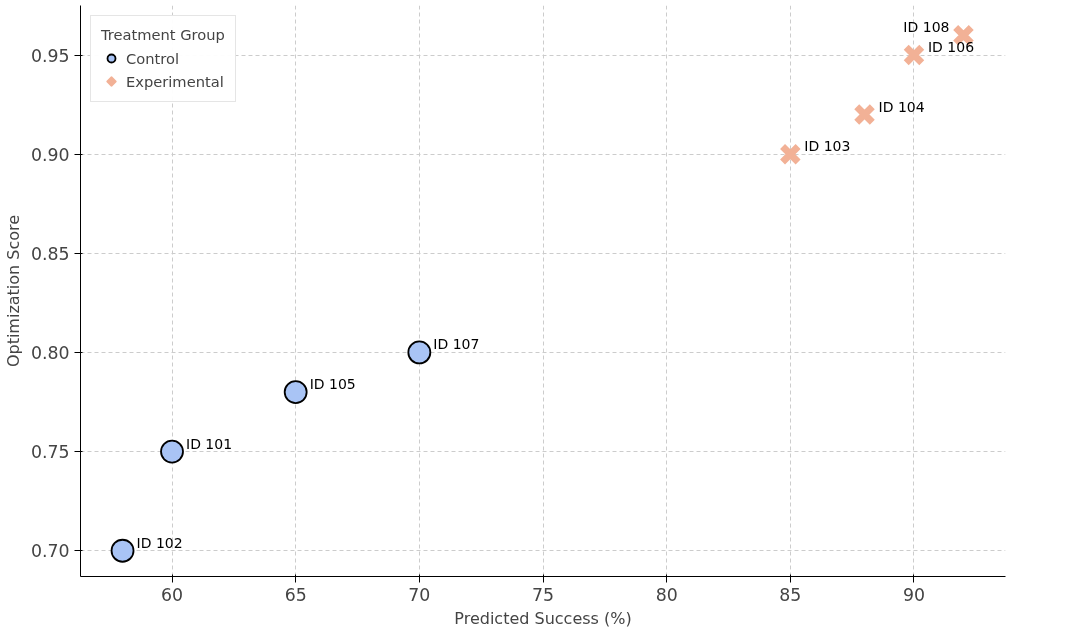  I want to click on annotation: ID 105, so click(332, 384).